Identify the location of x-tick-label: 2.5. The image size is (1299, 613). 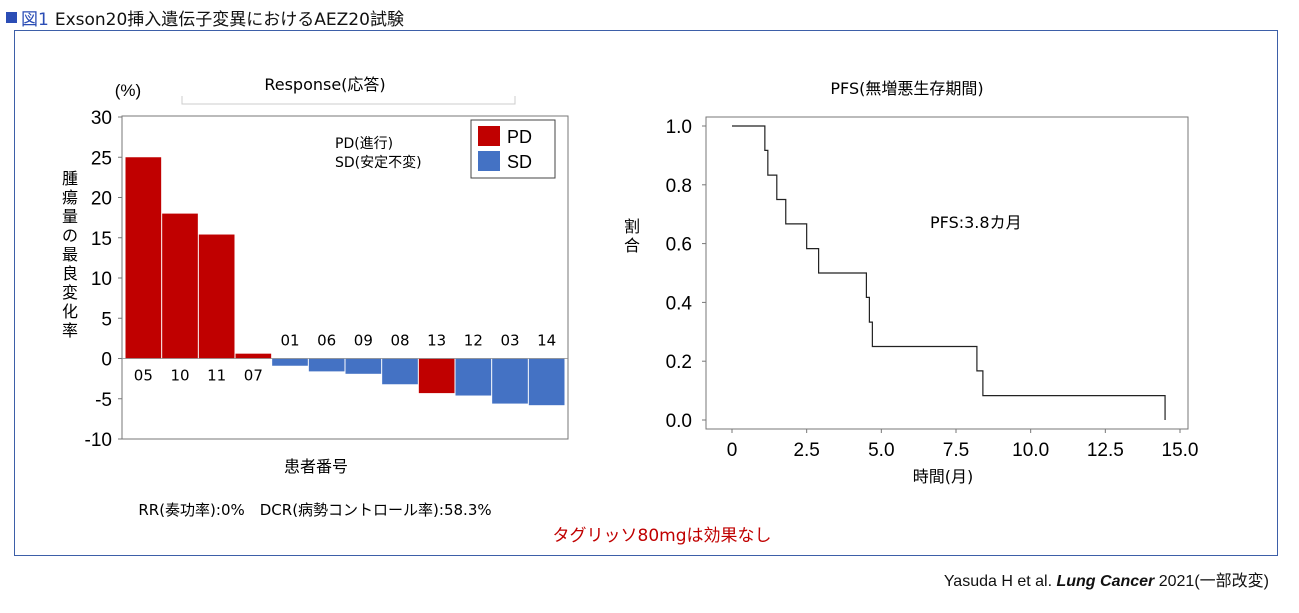
(806, 450).